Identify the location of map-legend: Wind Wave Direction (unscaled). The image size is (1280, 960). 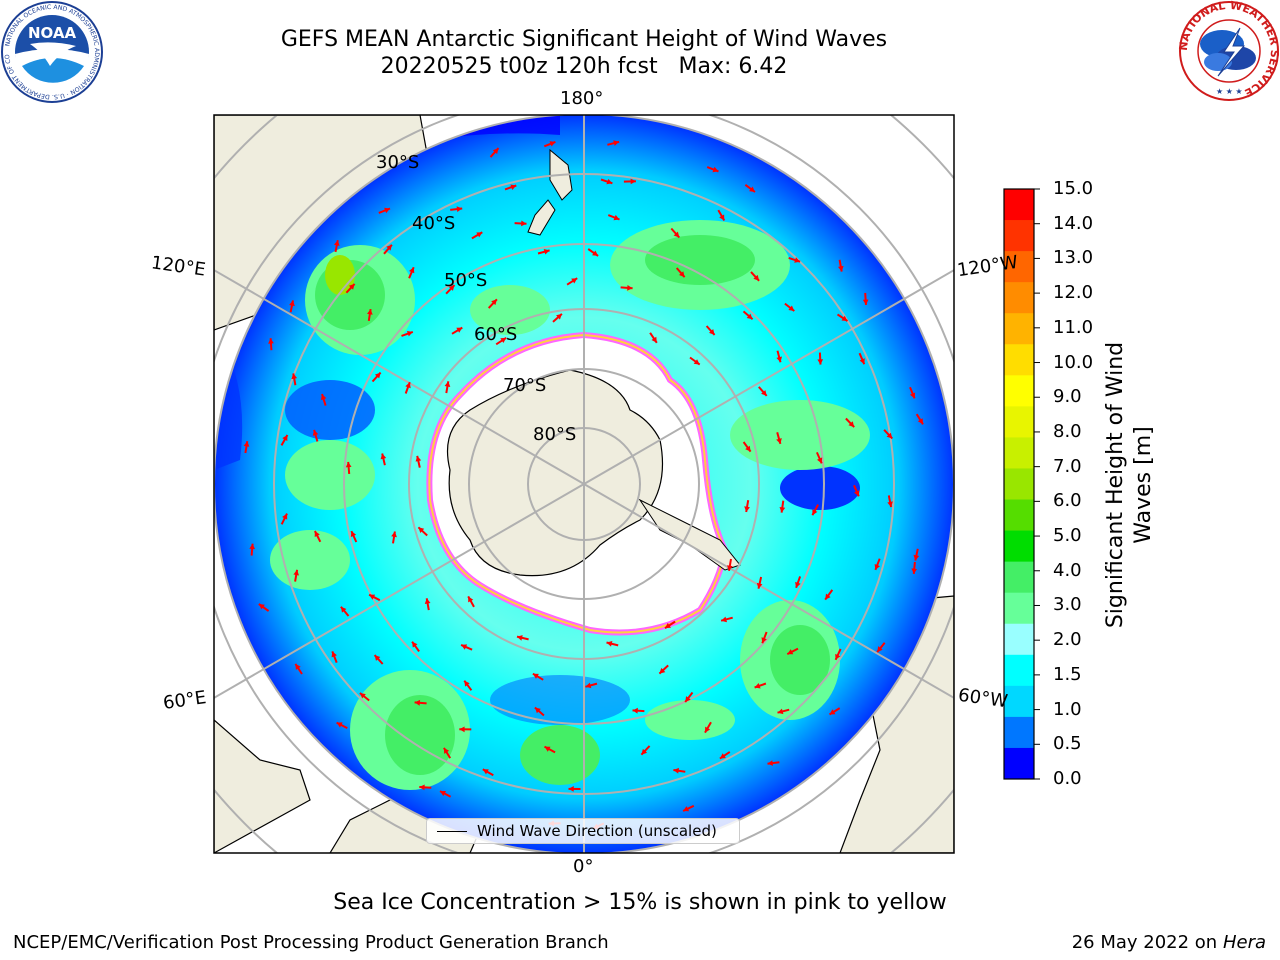
(583, 831).